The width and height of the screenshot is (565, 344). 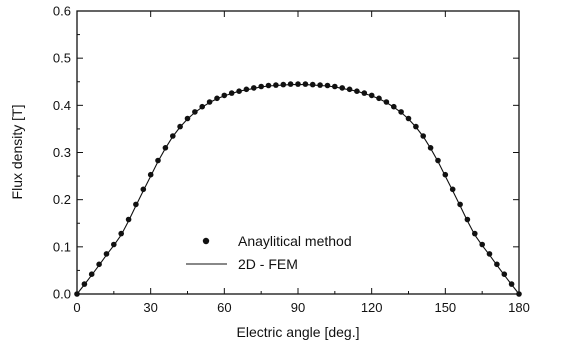 I want to click on legend-label-fem: 2D - FEM, so click(x=268, y=264).